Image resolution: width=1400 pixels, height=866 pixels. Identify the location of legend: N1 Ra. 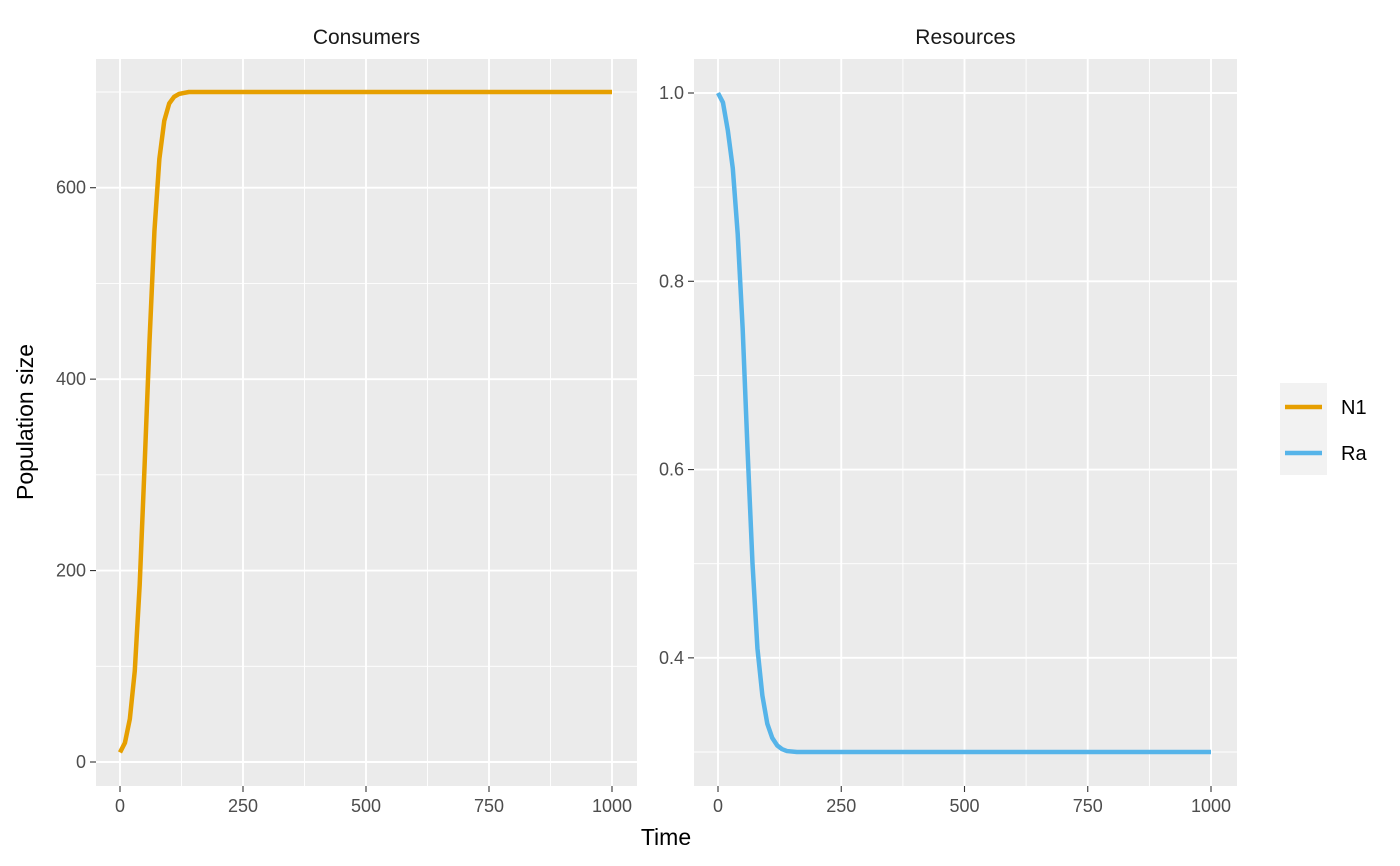
(1323, 429).